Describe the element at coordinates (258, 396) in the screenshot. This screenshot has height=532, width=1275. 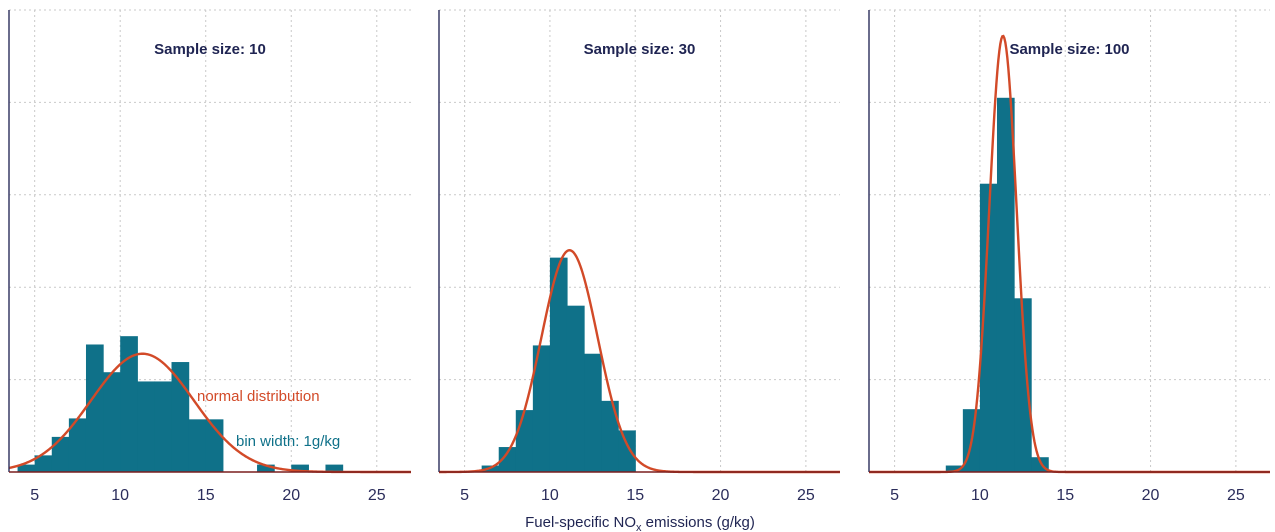
I see `annotation-normal-distribution: normal distribution` at that location.